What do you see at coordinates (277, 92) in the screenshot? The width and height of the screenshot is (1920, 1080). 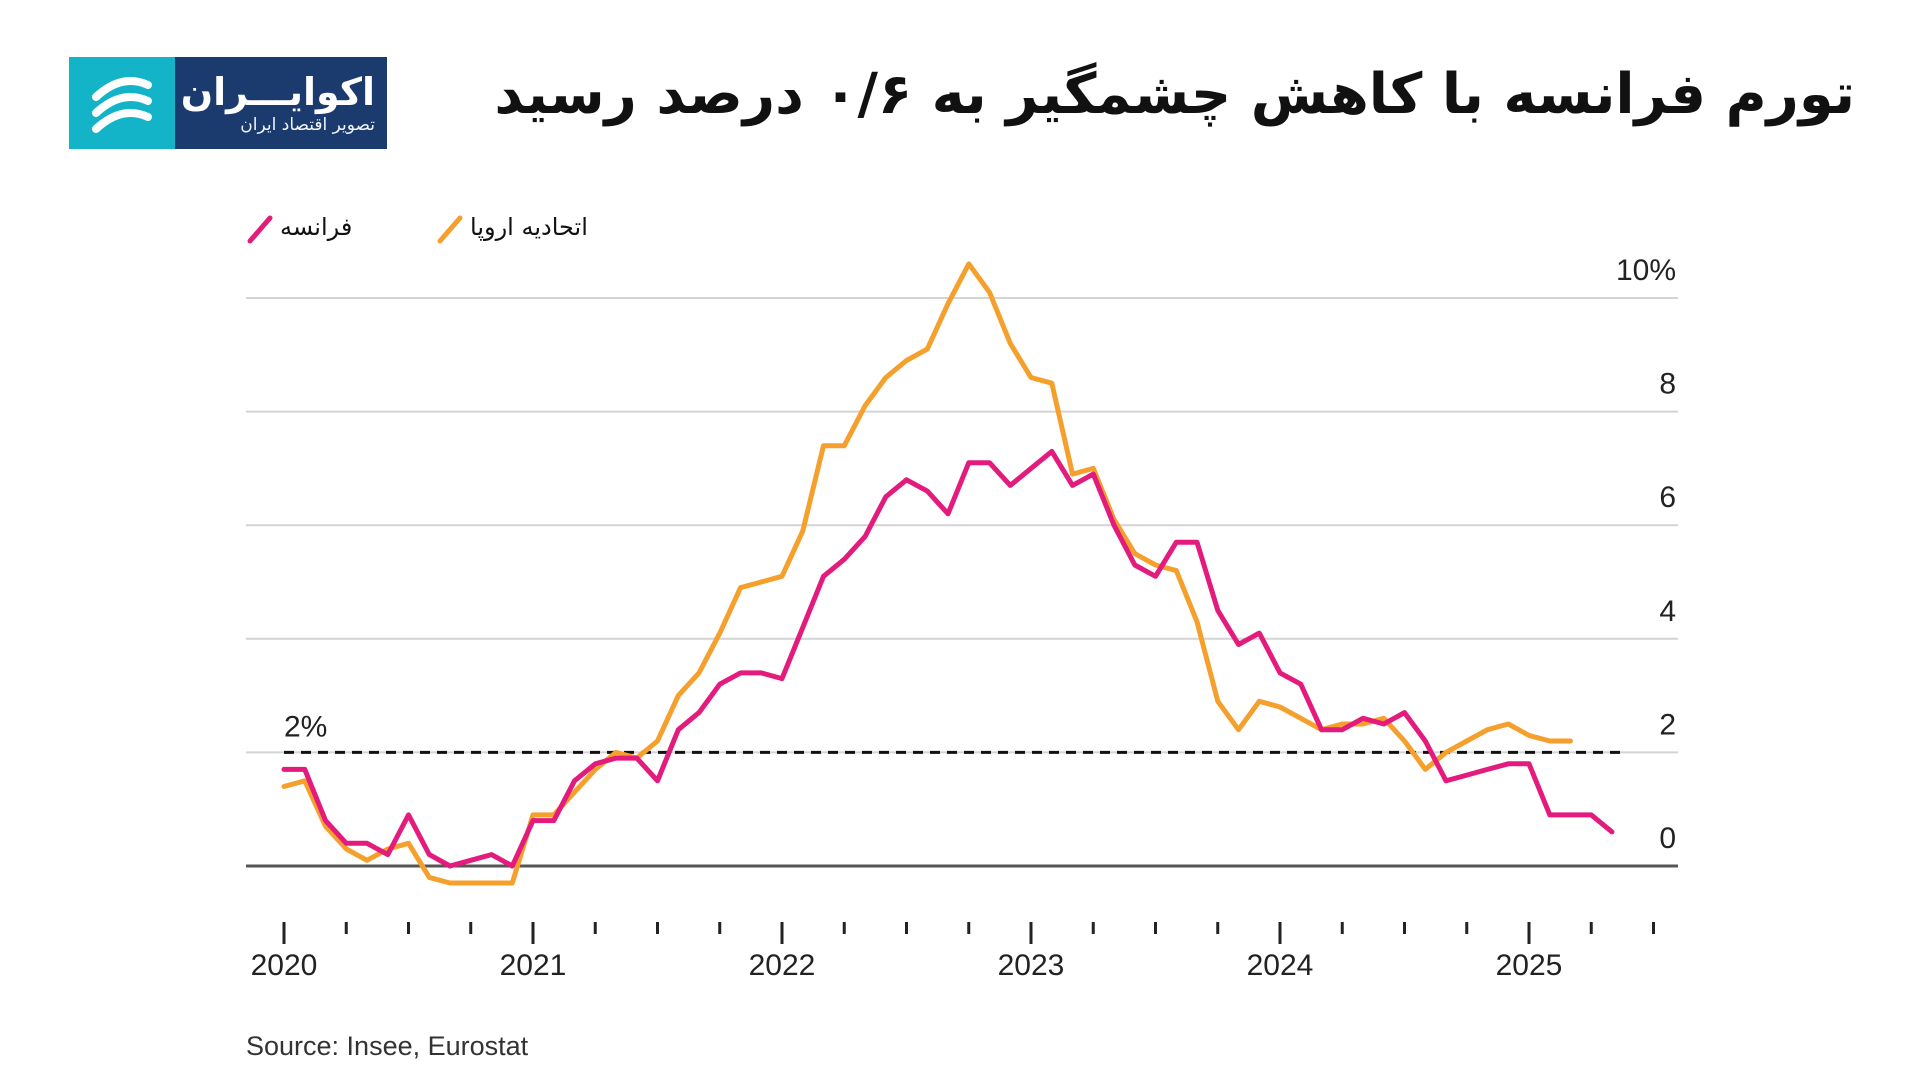 I see `logo-name: اکوایـــران` at bounding box center [277, 92].